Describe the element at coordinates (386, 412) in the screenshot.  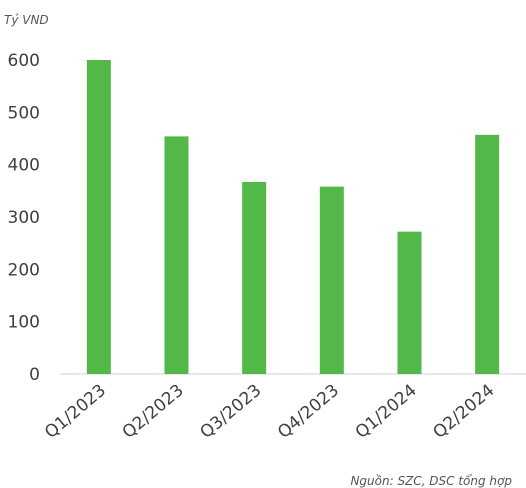
I see `x-tick-label: Q1/2024` at that location.